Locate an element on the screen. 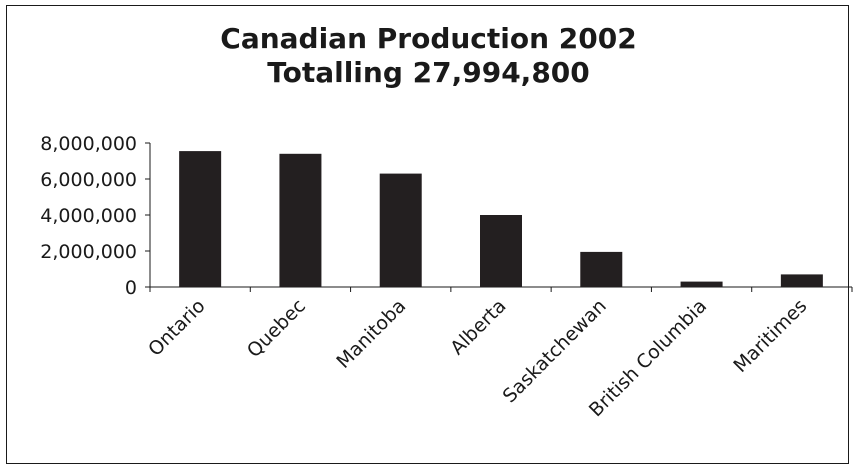  chart-subtitle: Totalling 27,994,800 is located at coordinates (428, 72).